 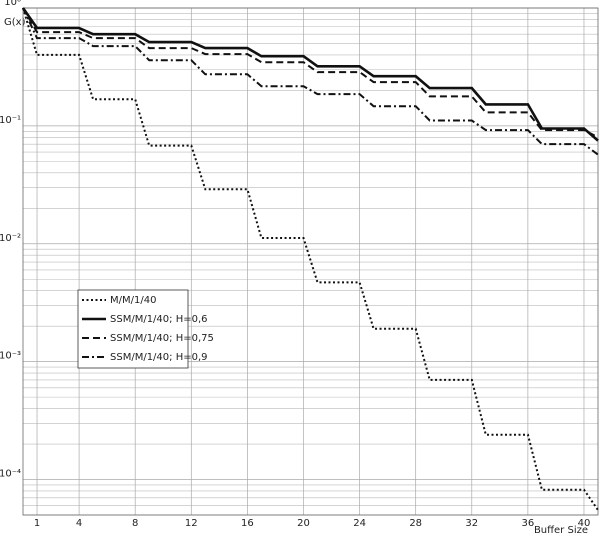 I want to click on x-tick-label: 1, so click(x=37, y=523).